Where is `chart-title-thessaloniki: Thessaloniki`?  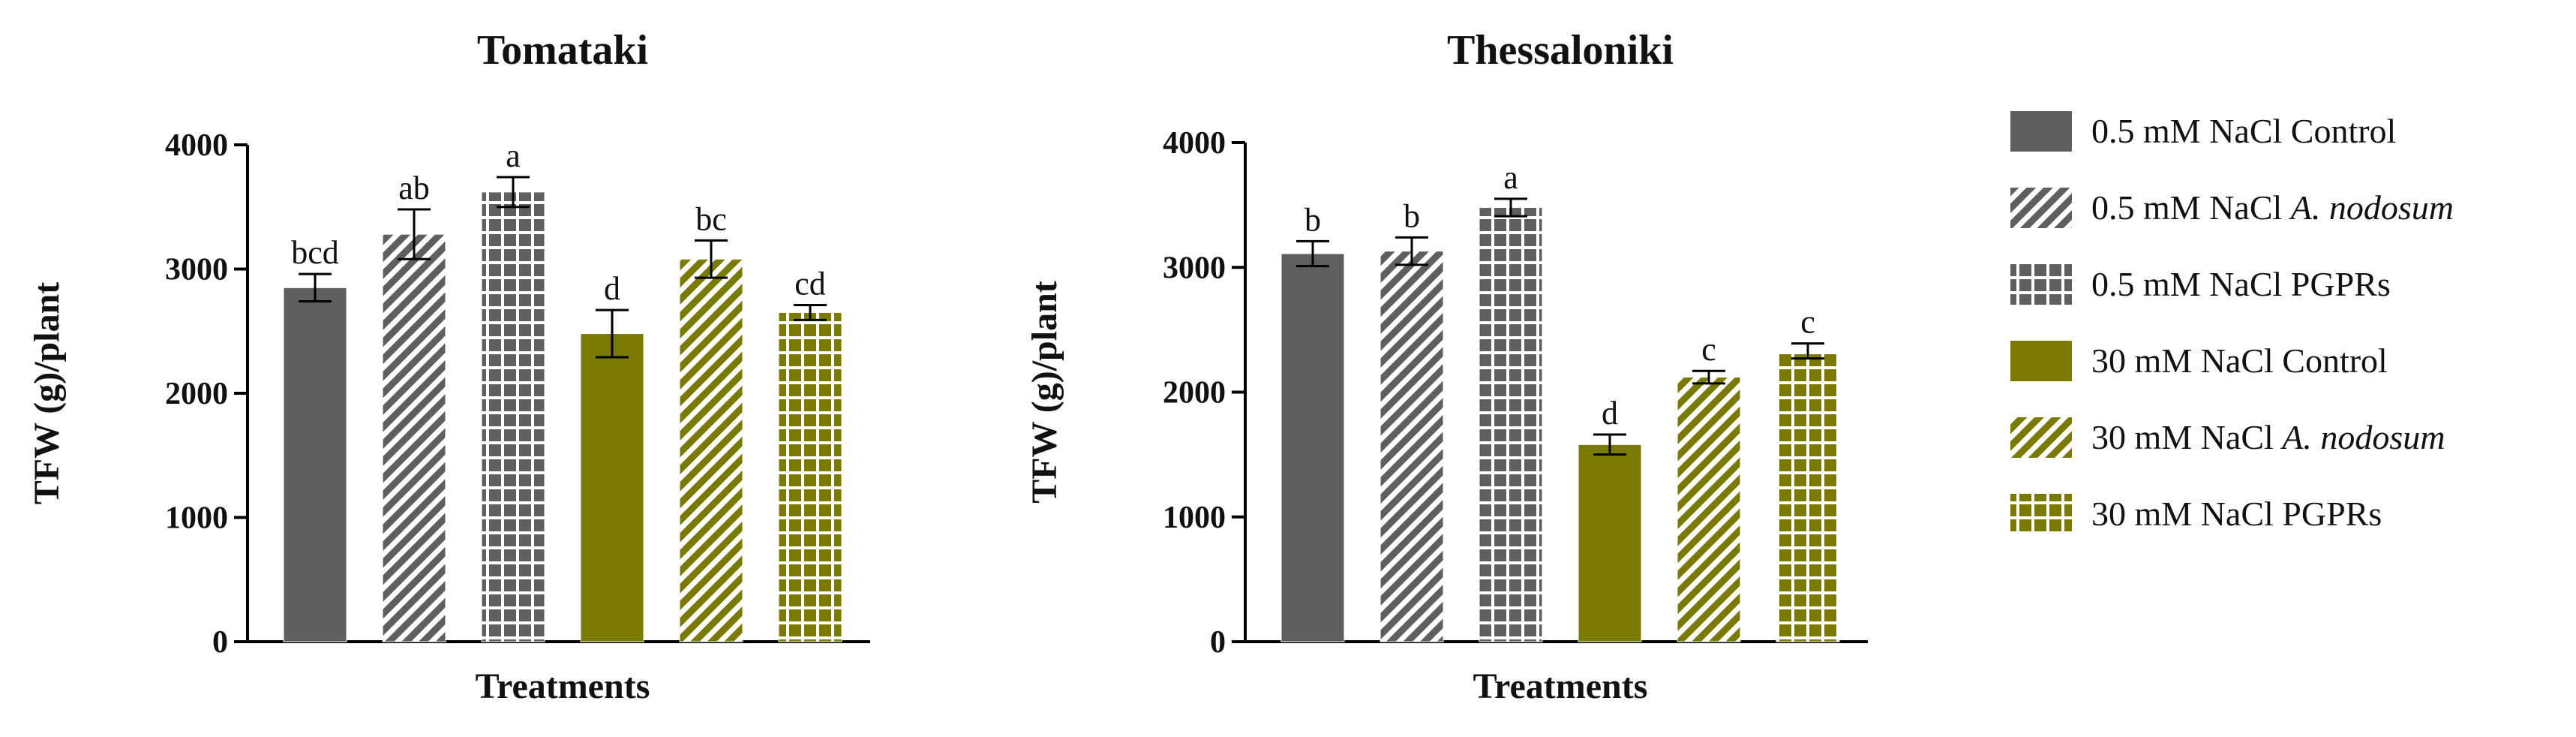
chart-title-thessaloniki: Thessaloniki is located at coordinates (1560, 50).